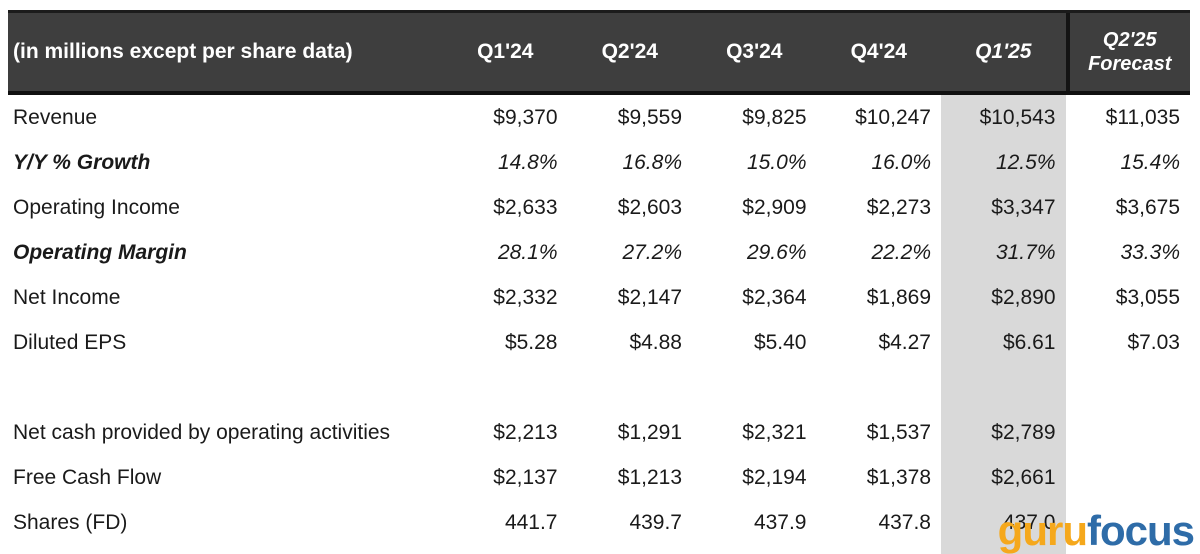 The width and height of the screenshot is (1200, 554). I want to click on row-label: Shares (FD), so click(70, 522).